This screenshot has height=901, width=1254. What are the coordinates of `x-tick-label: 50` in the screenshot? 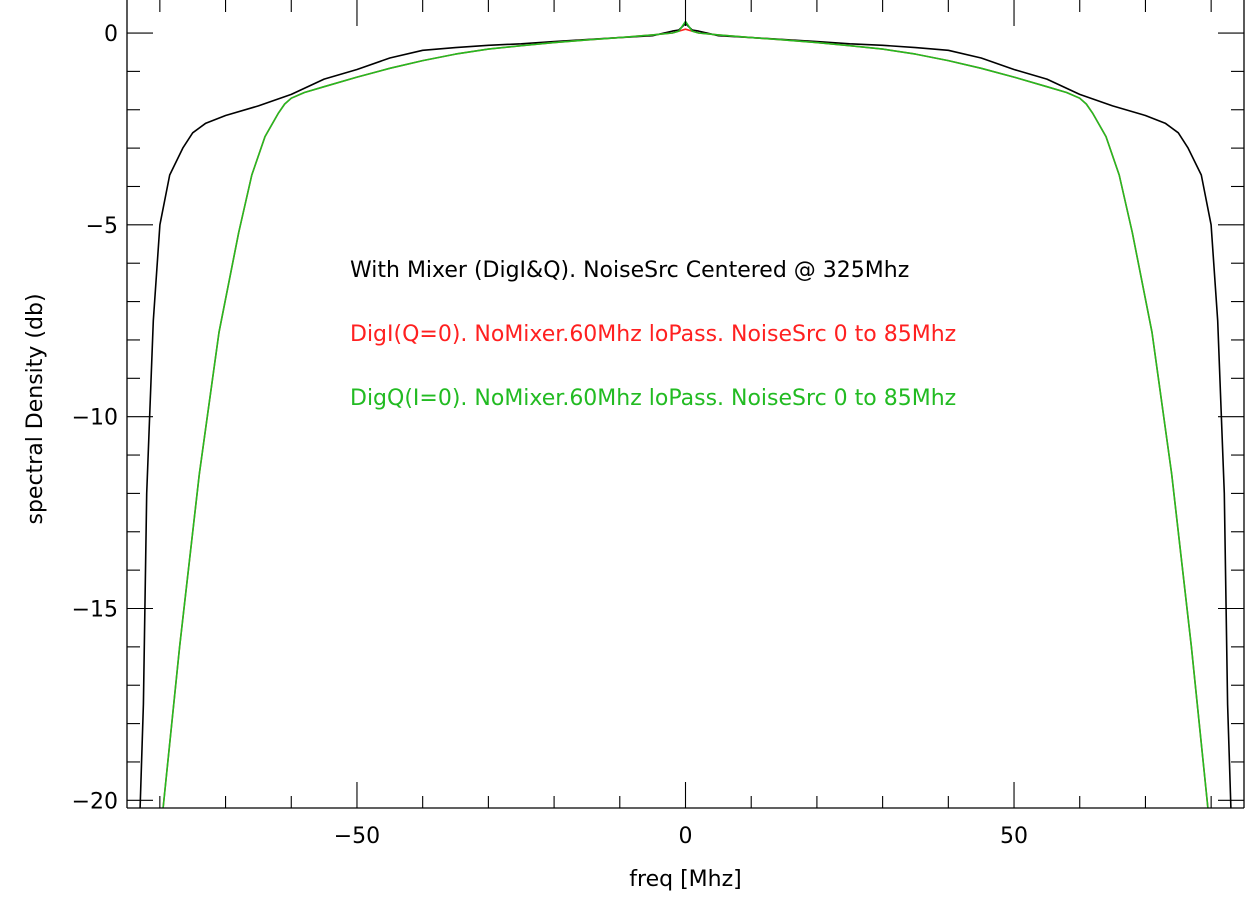 It's located at (1014, 836).